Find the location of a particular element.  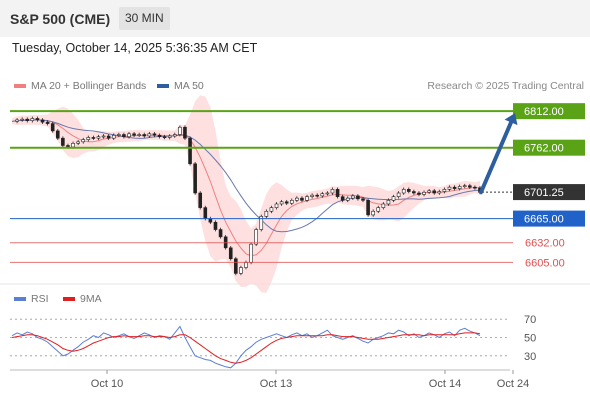

legend-ma50: MA 50 is located at coordinates (180, 86).